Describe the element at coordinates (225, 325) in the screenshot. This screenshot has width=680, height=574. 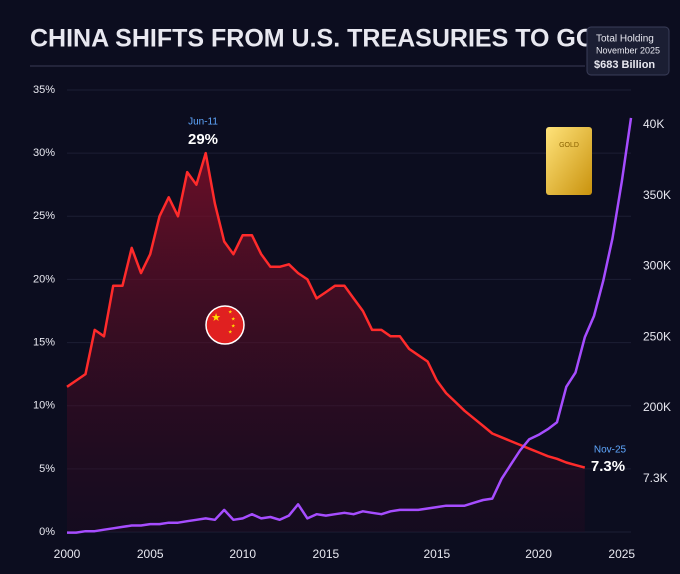
I see `china-flag-icon: ★ ★★★★` at that location.